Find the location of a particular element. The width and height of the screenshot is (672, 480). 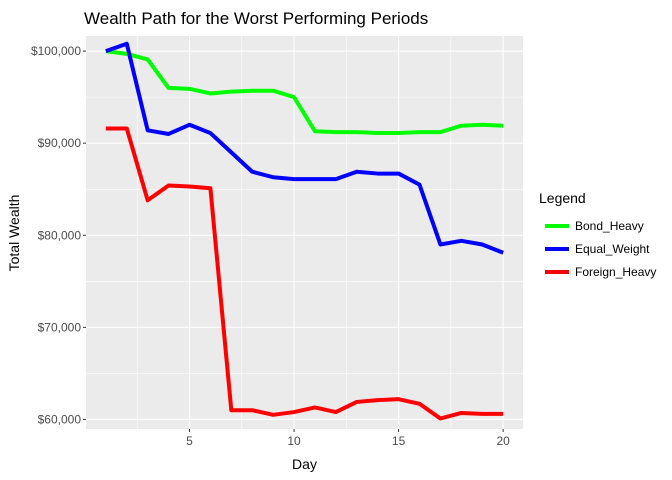

y-axis-title: Total Wealth is located at coordinates (14, 233).